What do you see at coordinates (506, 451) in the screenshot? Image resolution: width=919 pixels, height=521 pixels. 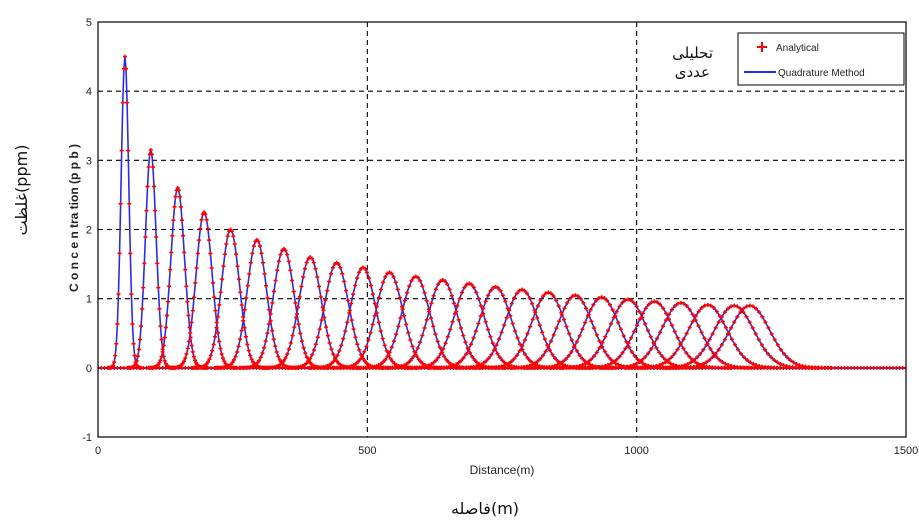 I see `x-tick-labels: 0 500 1000 1500` at bounding box center [506, 451].